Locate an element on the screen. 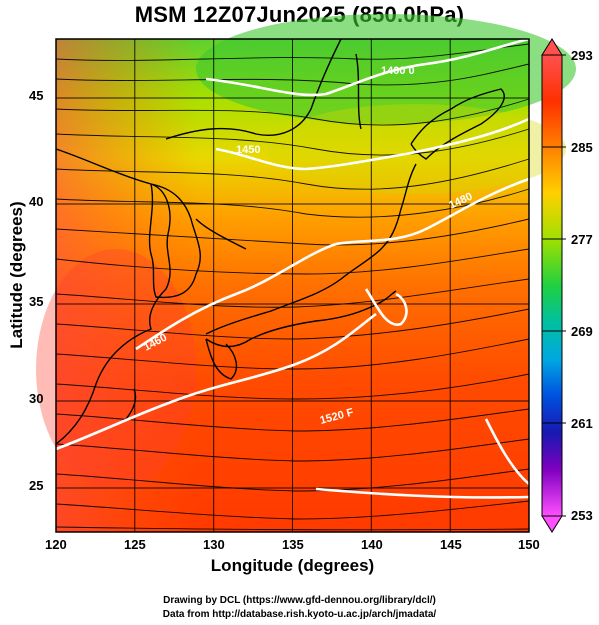  colorbar is located at coordinates (553, 285).